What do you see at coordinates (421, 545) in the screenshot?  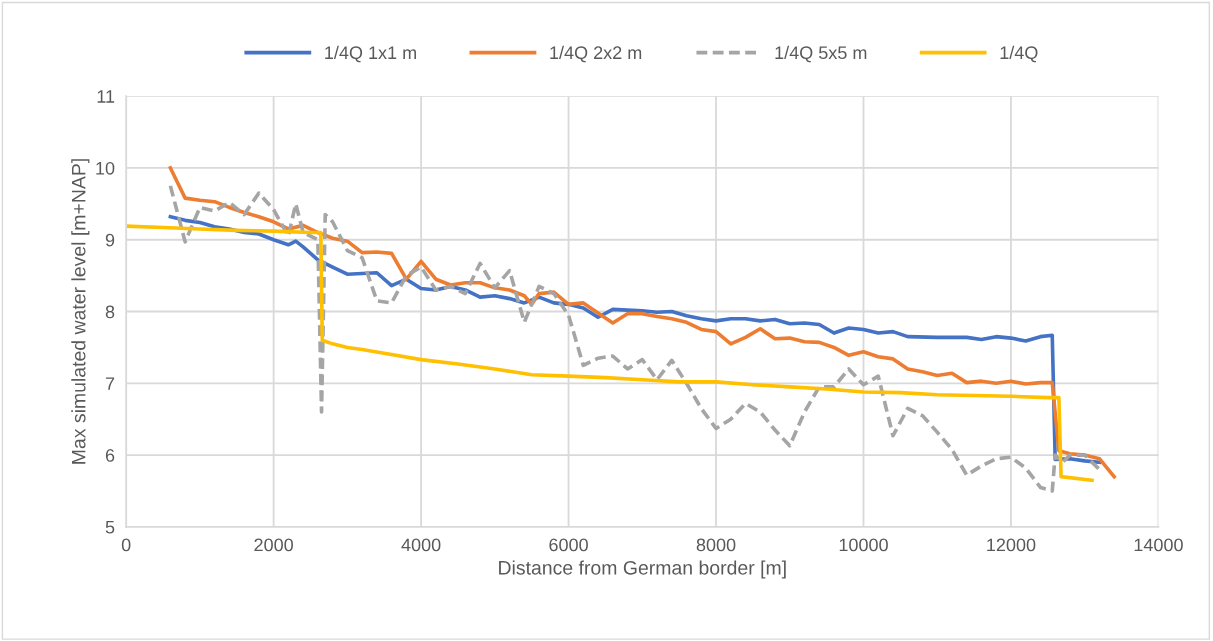 I see `x-tick-label: 4000` at bounding box center [421, 545].